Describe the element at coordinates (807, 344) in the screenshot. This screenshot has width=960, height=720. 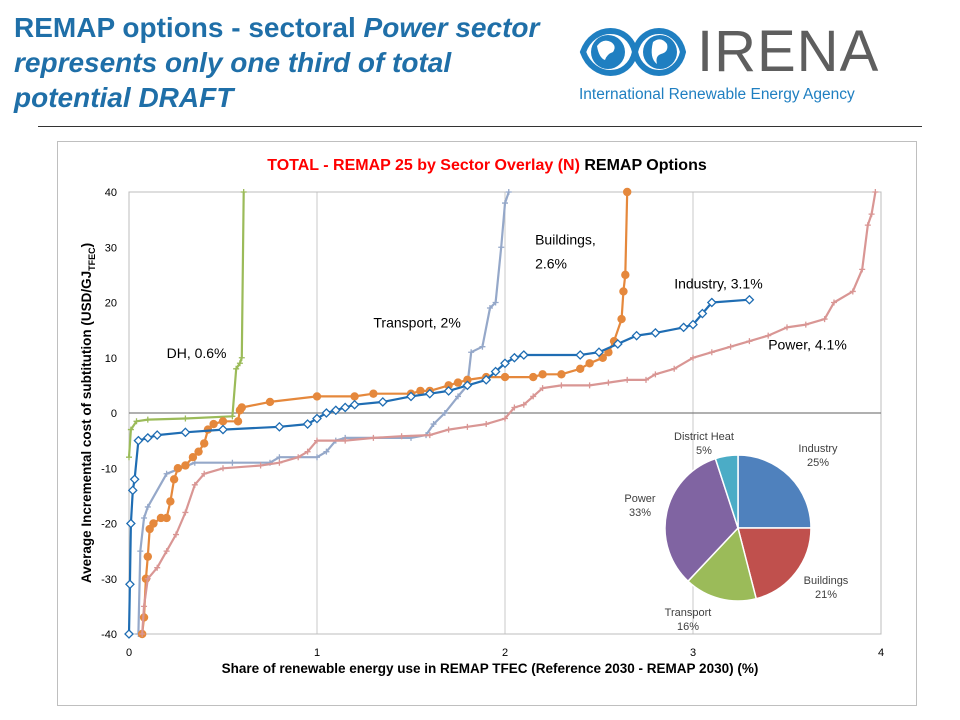
I see `series-label: Power, 4.1%` at that location.